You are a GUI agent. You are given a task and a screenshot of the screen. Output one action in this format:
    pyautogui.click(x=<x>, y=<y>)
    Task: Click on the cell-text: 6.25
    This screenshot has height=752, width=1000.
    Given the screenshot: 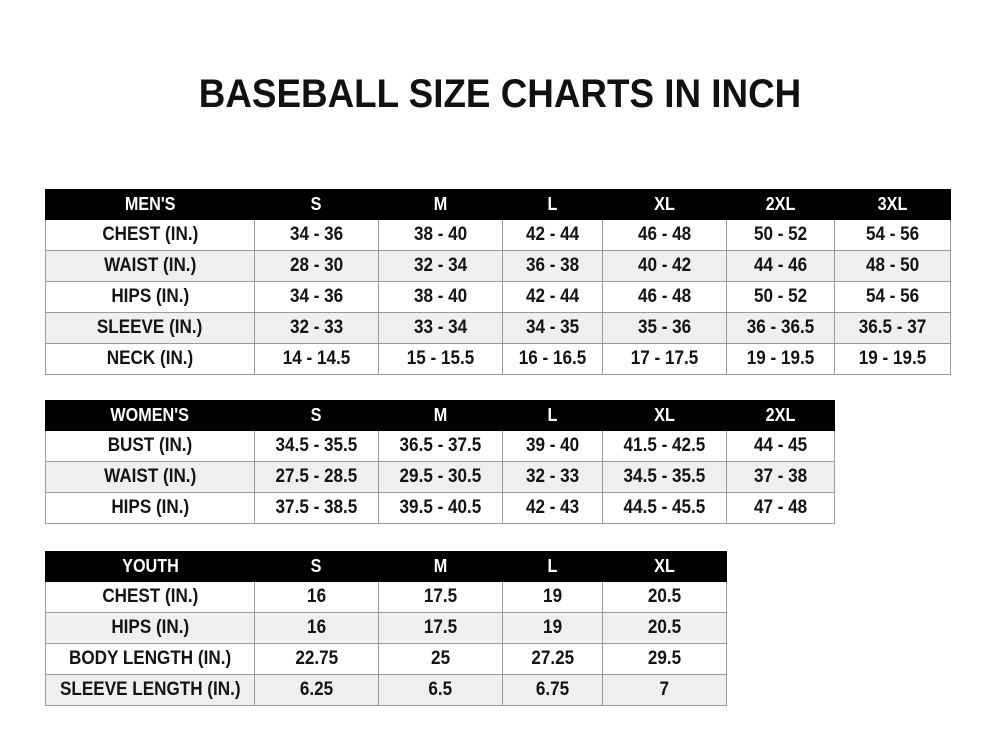 What is the action you would take?
    pyautogui.click(x=316, y=689)
    